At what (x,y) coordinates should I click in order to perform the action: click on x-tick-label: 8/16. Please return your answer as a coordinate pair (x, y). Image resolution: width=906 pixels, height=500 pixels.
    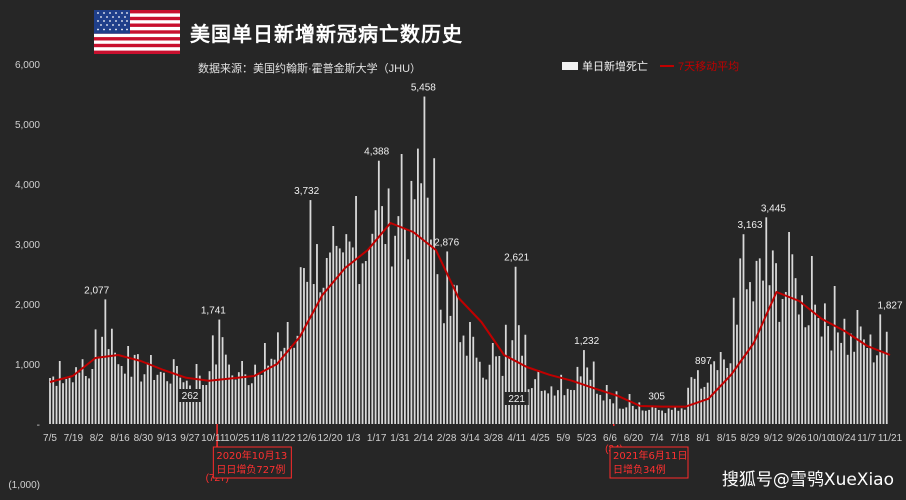
    Looking at the image, I should click on (120, 438).